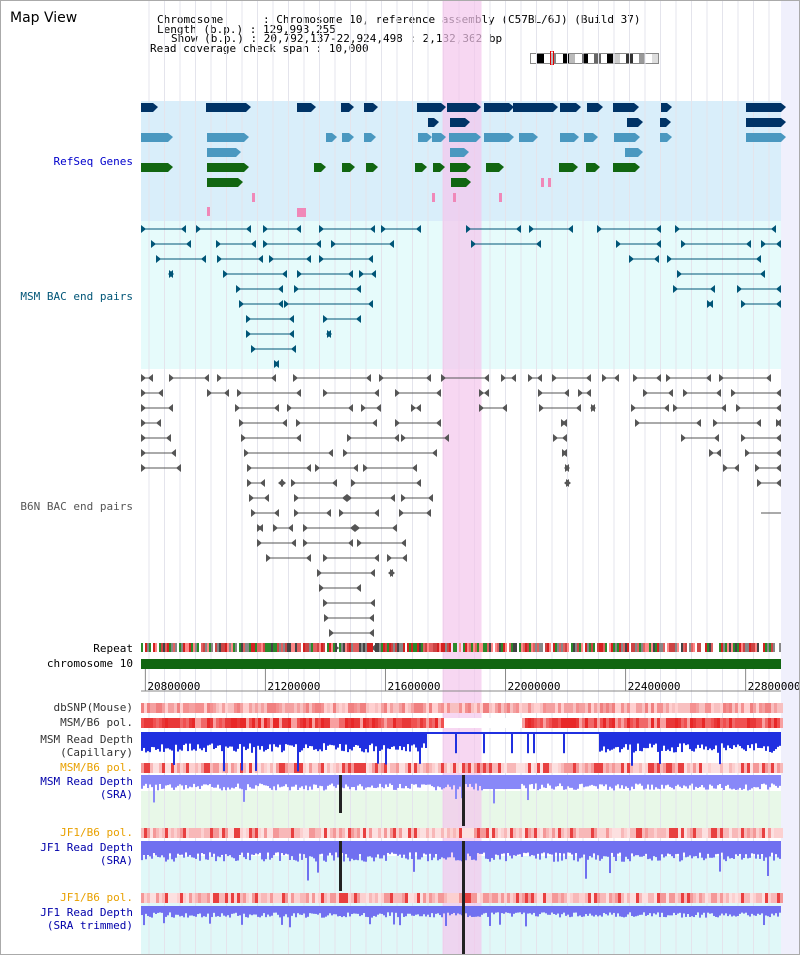 The height and width of the screenshot is (955, 800). What do you see at coordinates (93, 161) in the screenshot?
I see `refseq-genes-label: RefSeq Genes` at bounding box center [93, 161].